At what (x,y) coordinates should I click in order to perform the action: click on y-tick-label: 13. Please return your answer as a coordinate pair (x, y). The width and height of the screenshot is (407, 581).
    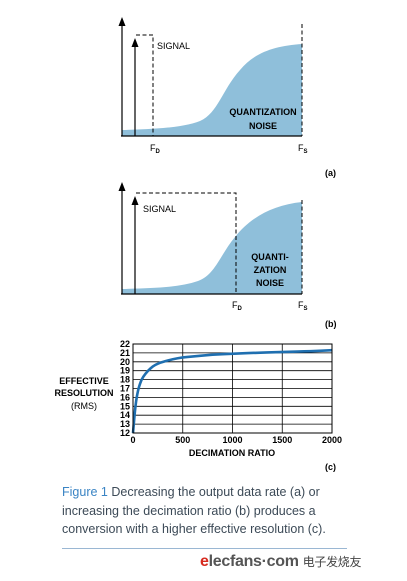
    Looking at the image, I should click on (125, 424).